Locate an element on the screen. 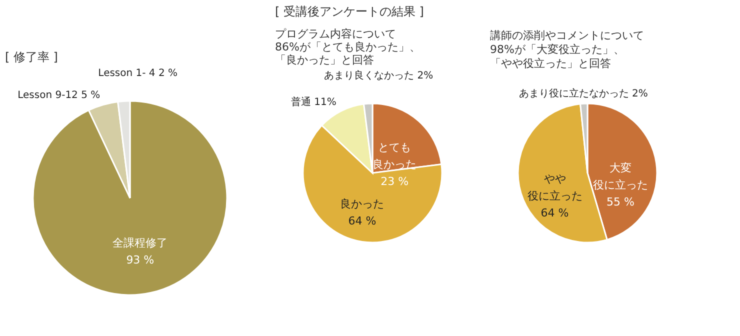  slice-label: 良かった is located at coordinates (362, 204).